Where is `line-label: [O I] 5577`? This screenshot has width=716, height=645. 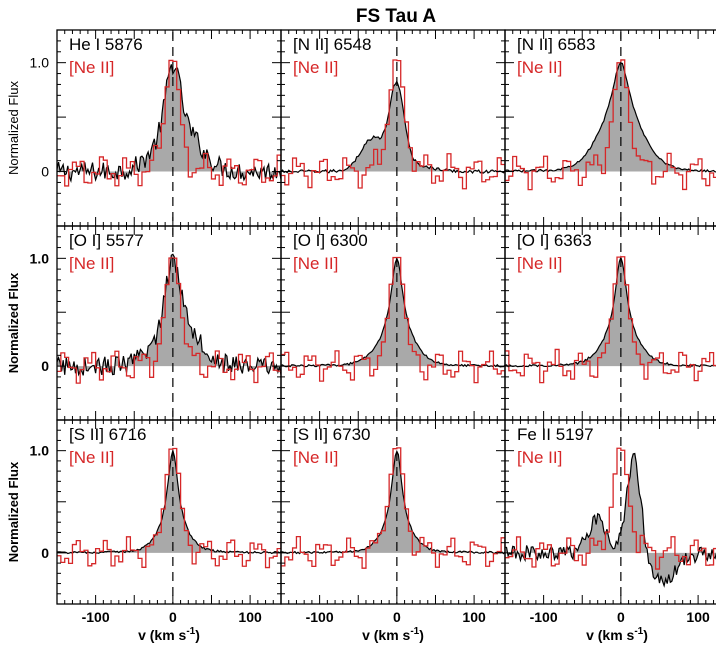
line-label: [O I] 5577 is located at coordinates (106, 240).